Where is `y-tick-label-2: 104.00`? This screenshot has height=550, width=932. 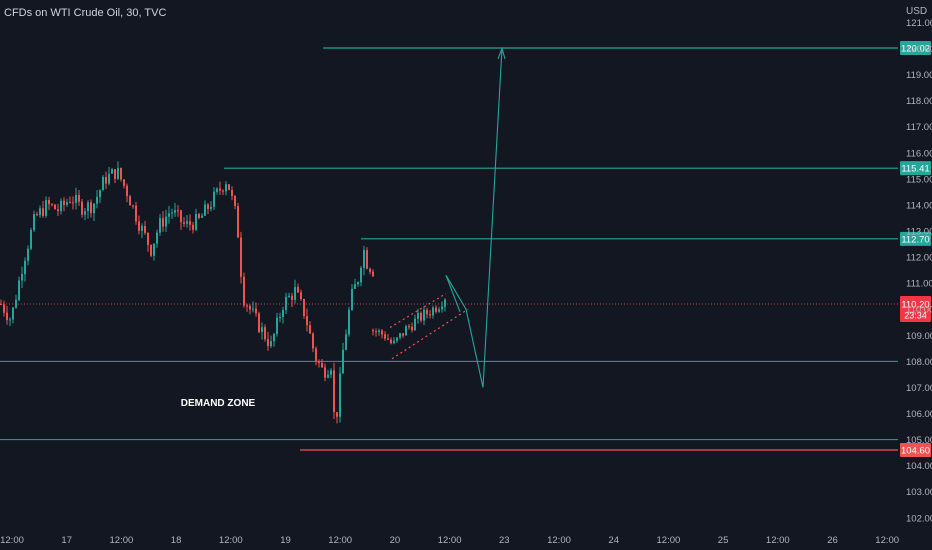
y-tick-label-2: 104.00 is located at coordinates (919, 466).